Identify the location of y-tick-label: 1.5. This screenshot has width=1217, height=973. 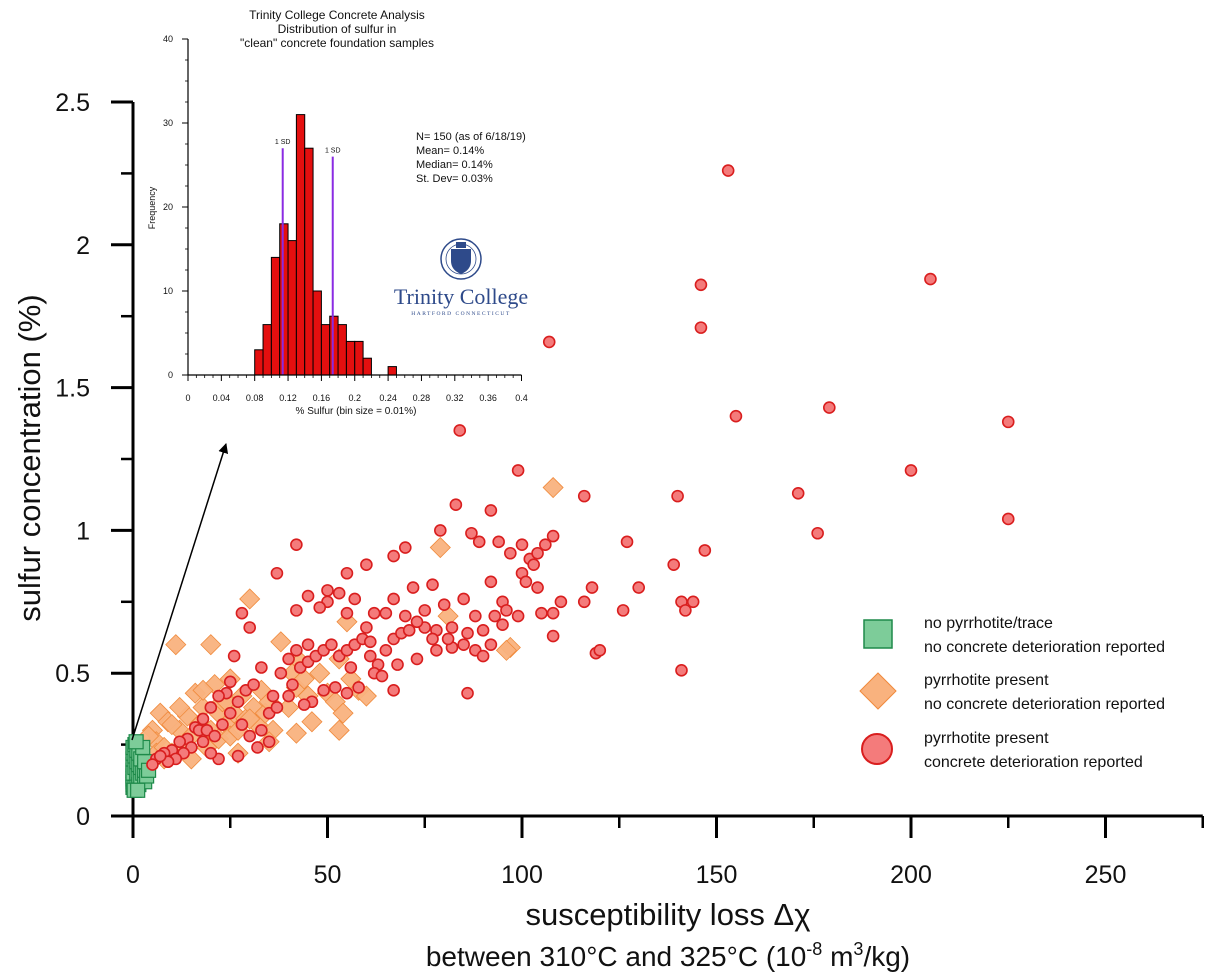
(72, 389).